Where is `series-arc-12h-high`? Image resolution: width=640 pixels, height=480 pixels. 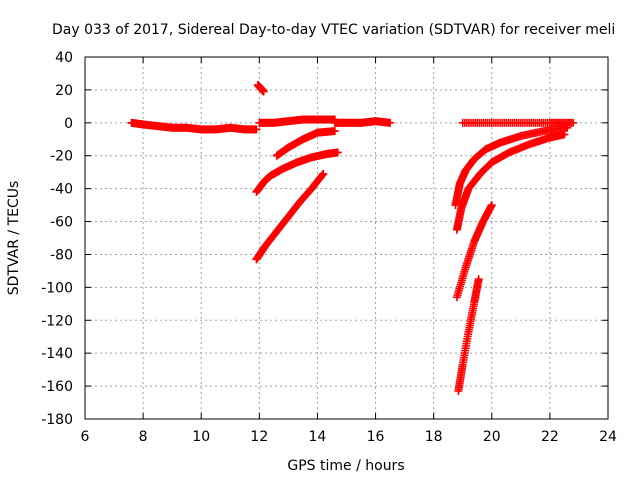 series-arc-12h-high is located at coordinates (260, 88).